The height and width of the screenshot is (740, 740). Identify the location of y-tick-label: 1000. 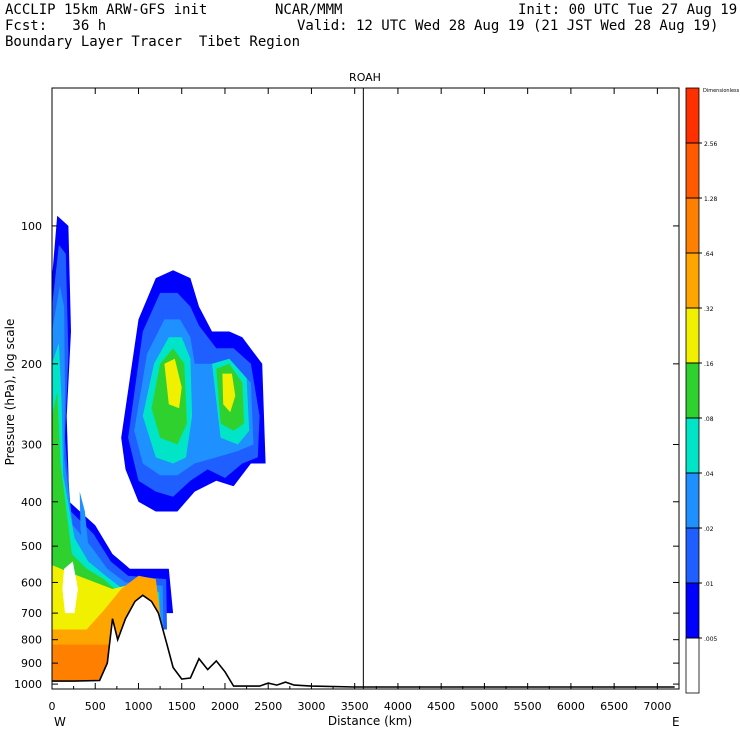
(28, 684).